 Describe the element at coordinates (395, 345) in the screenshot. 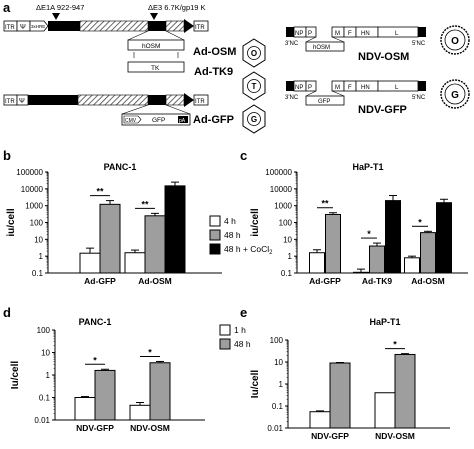

I see `significance-mark-e: *` at that location.